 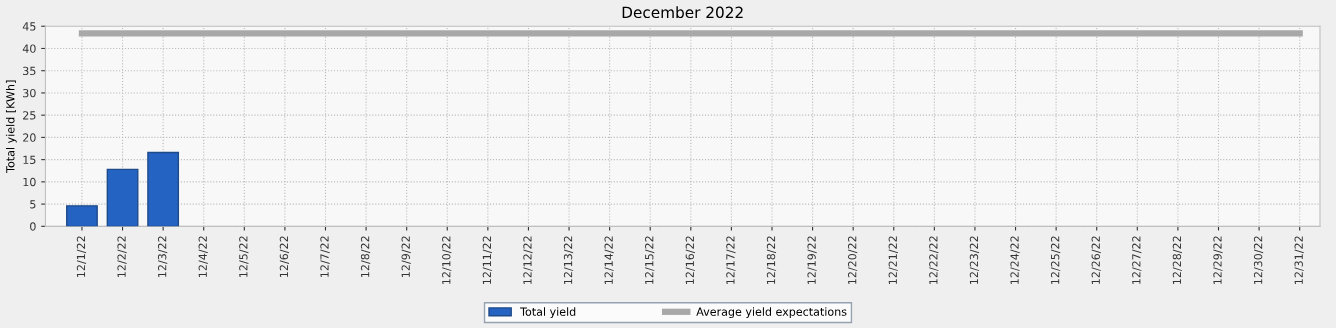 What do you see at coordinates (29, 48) in the screenshot?
I see `y-tick-label: 40` at bounding box center [29, 48].